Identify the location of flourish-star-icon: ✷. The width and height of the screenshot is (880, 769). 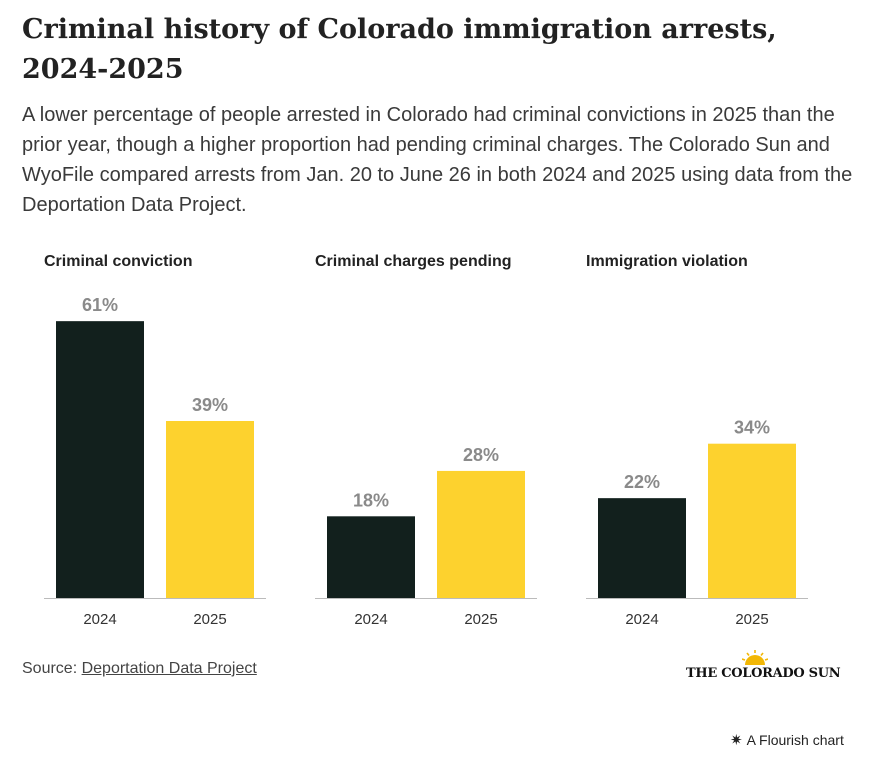
(736, 740).